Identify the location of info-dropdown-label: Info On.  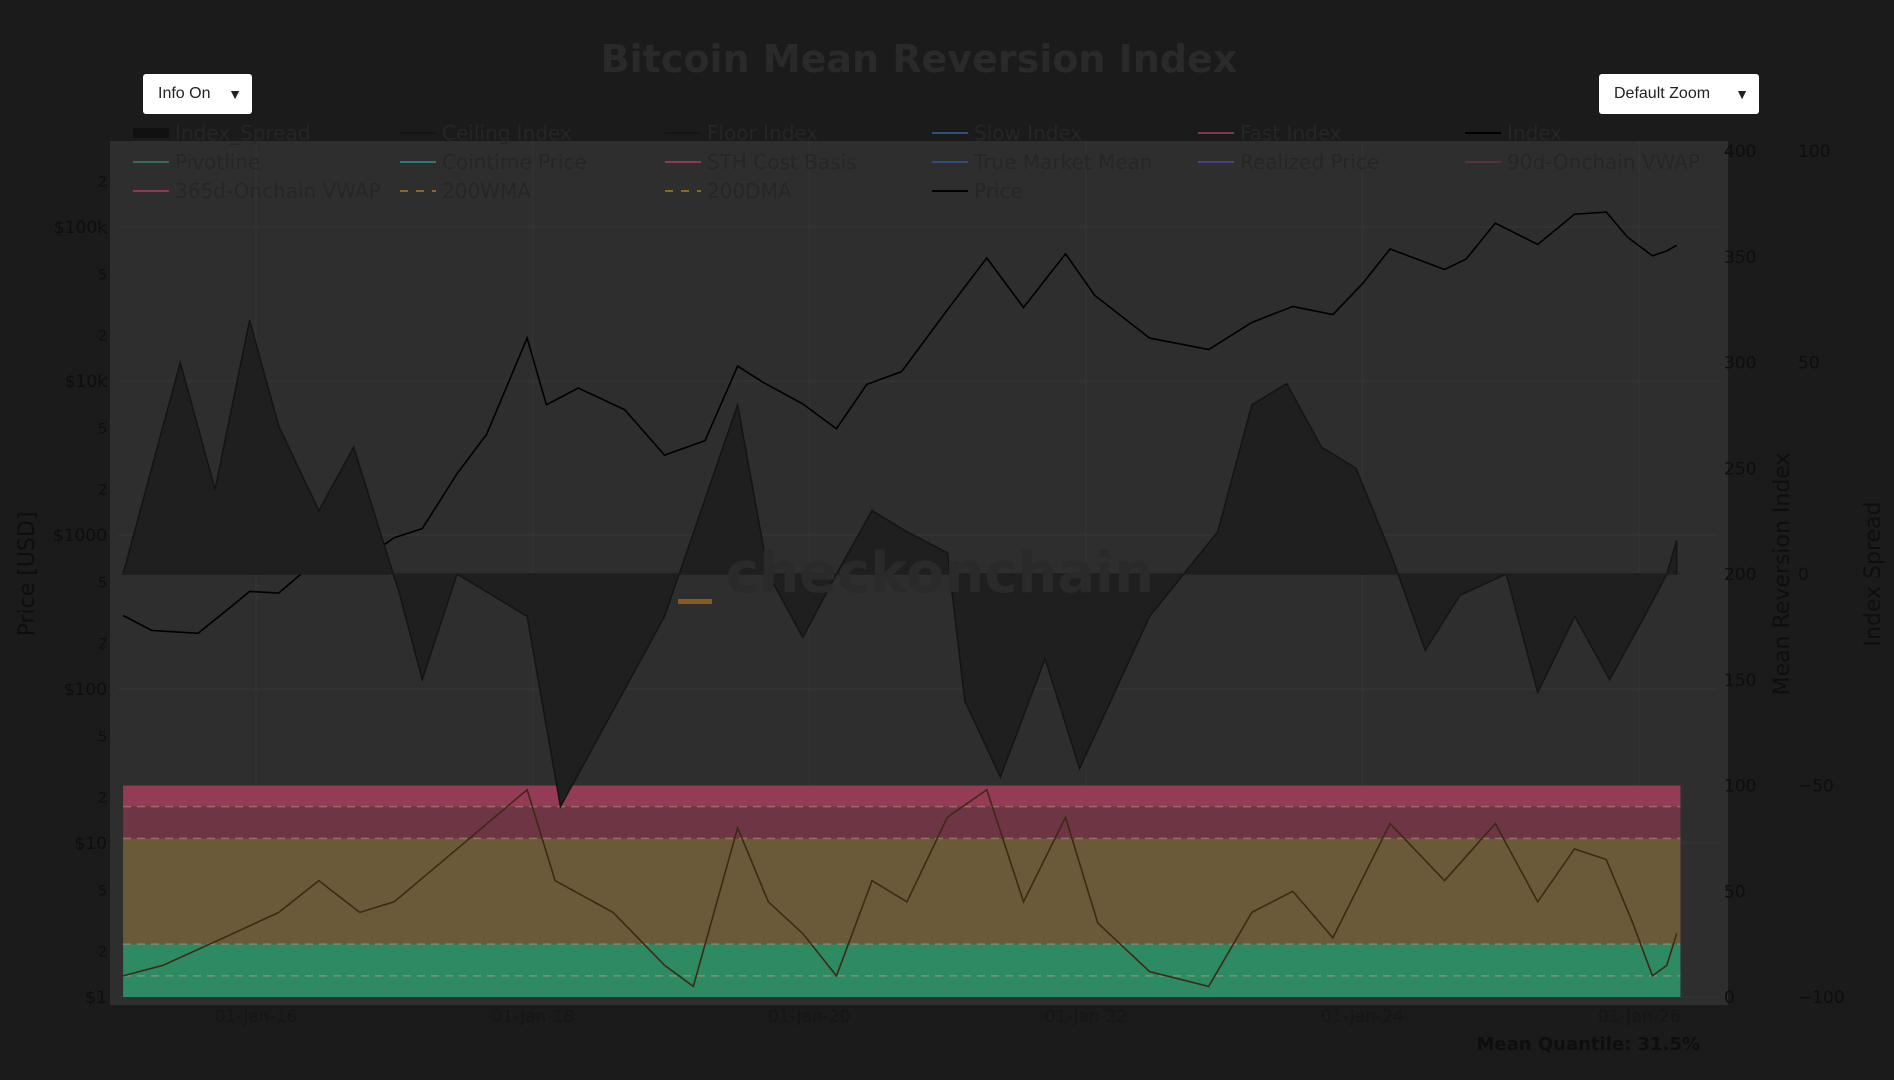
(184, 93).